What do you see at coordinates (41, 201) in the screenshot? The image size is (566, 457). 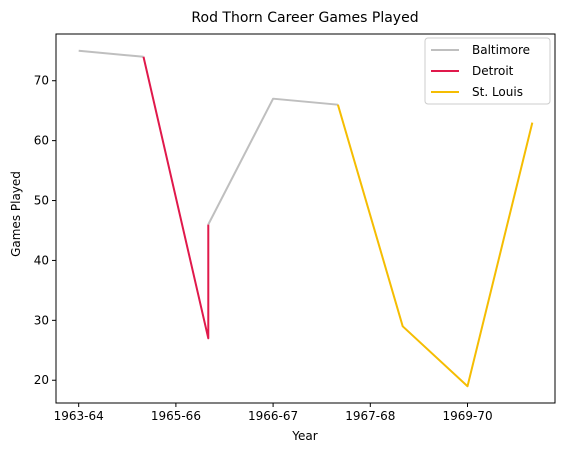 I see `y-tick-label: 50` at bounding box center [41, 201].